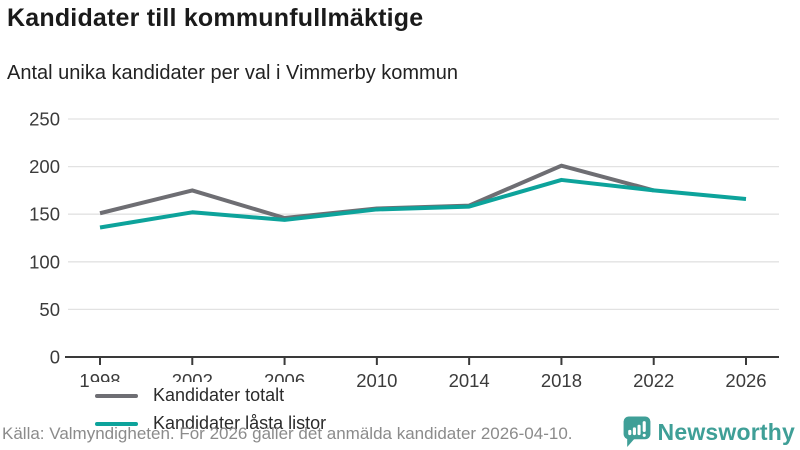 This screenshot has height=450, width=800. Describe the element at coordinates (469, 380) in the screenshot. I see `x-tick-label-2014: 2014` at that location.